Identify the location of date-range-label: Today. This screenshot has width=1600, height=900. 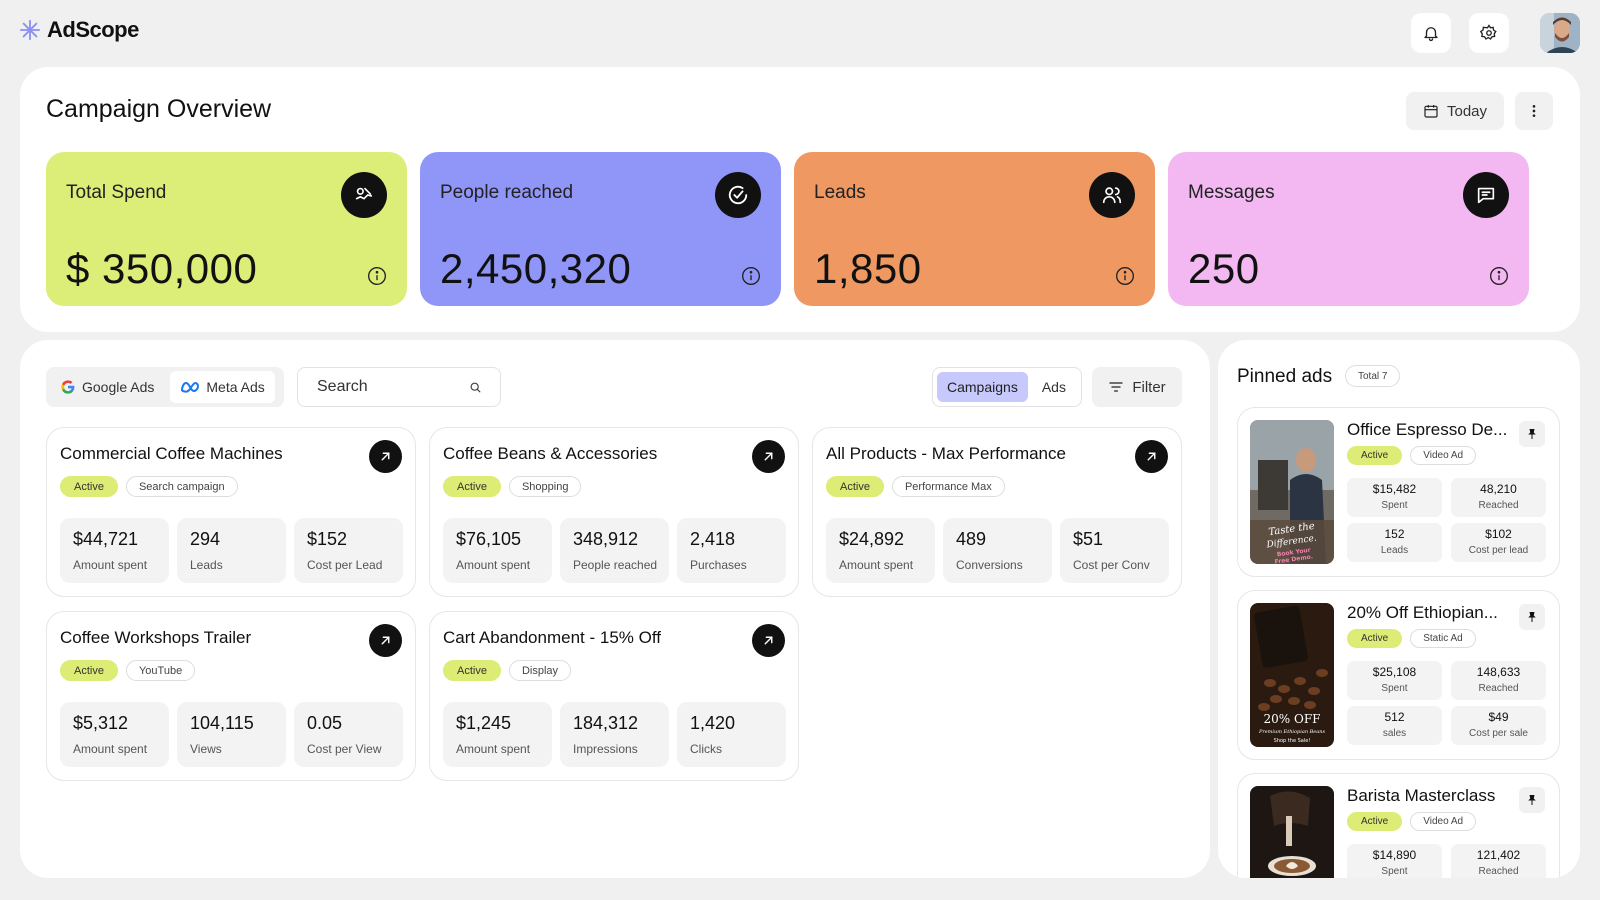
(1467, 111).